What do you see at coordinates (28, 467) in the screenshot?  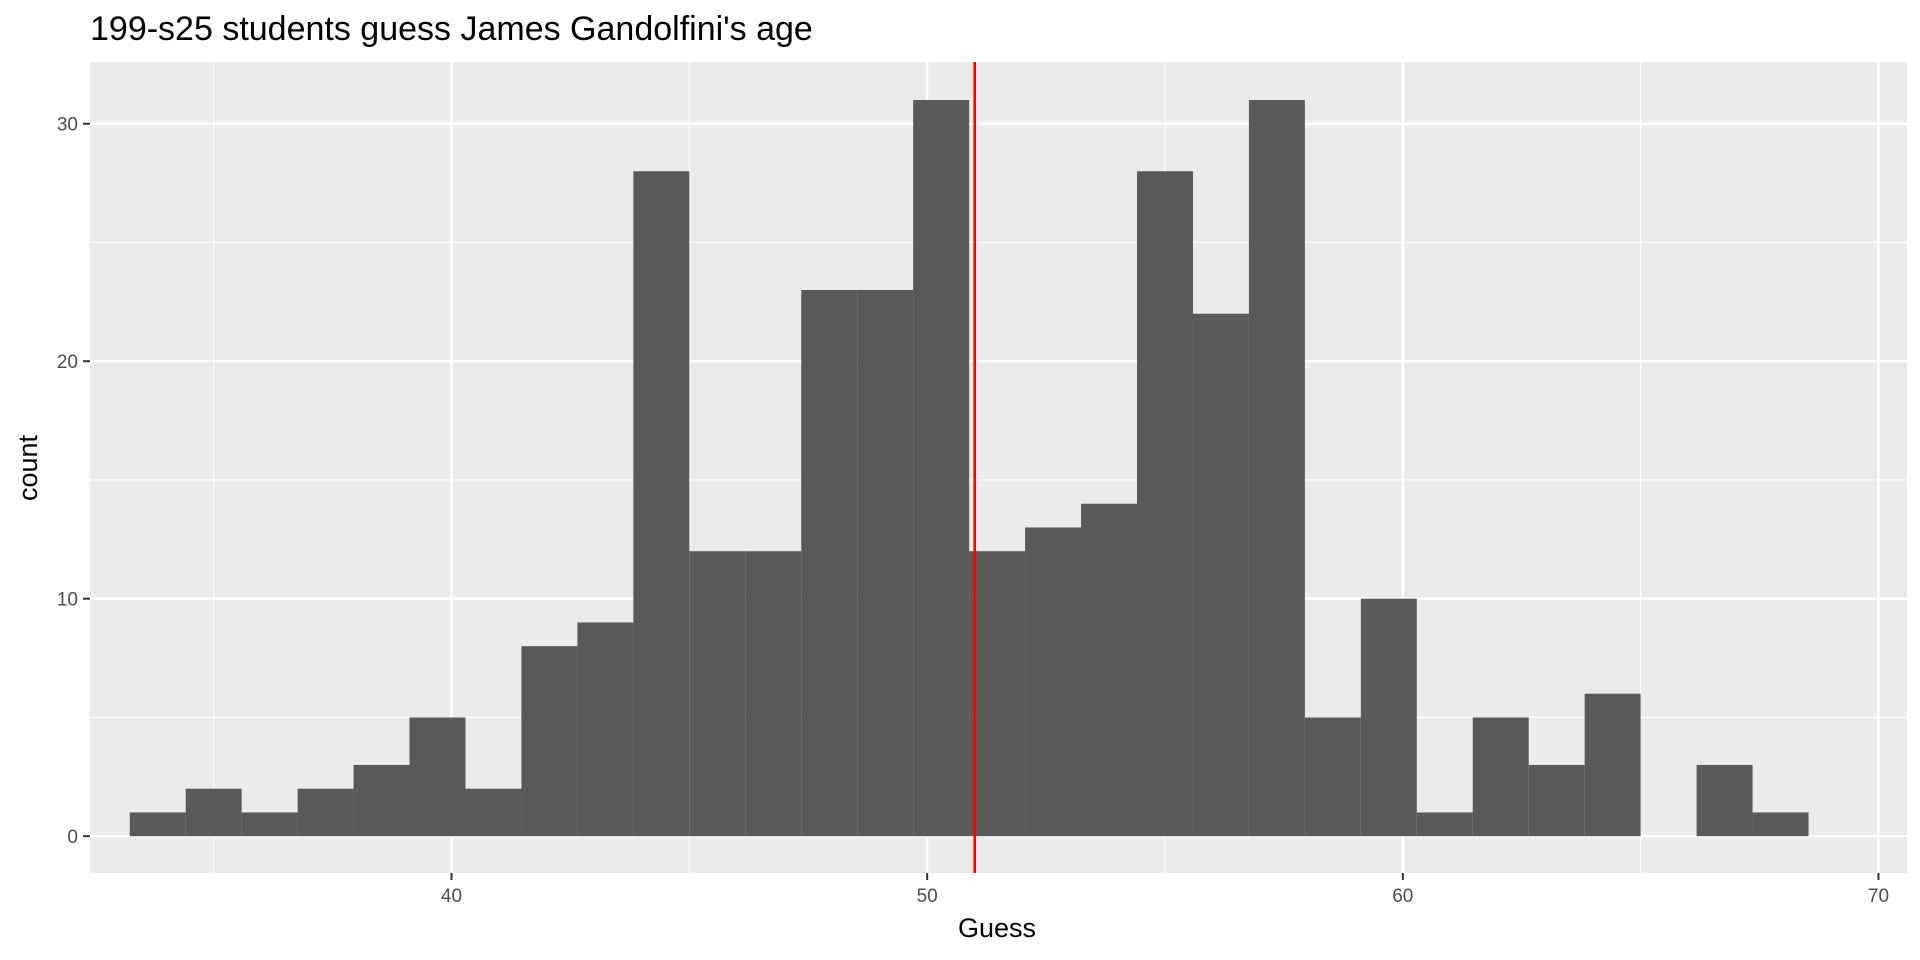 I see `y-axis-title: count` at bounding box center [28, 467].